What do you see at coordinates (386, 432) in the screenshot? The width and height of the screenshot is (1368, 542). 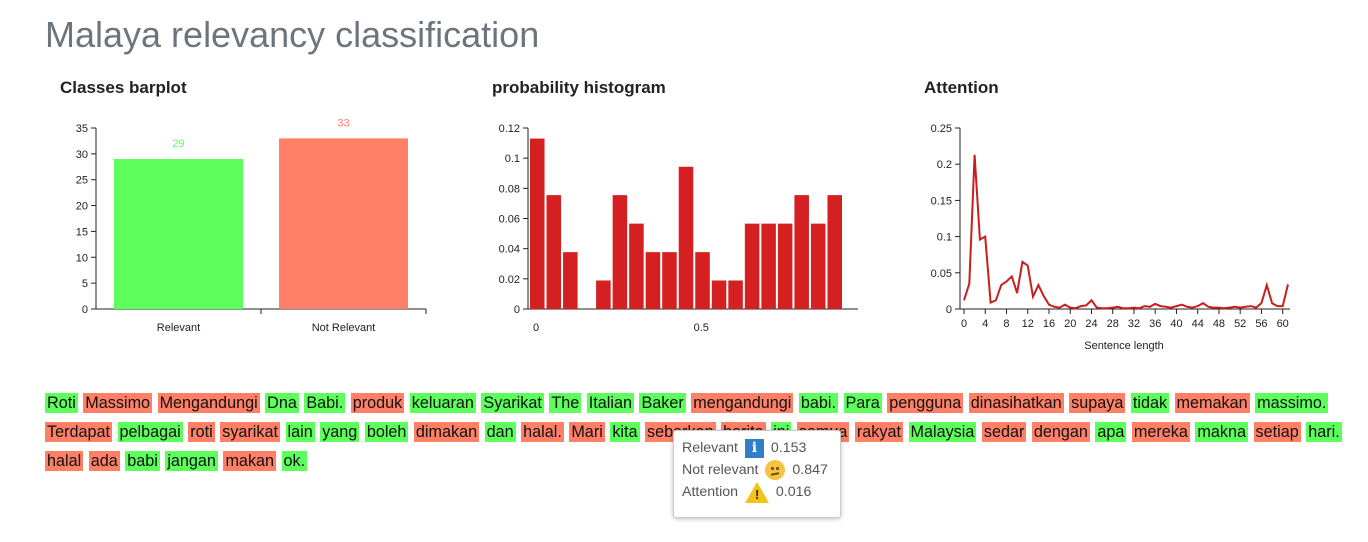 I see `word-token: boleh` at bounding box center [386, 432].